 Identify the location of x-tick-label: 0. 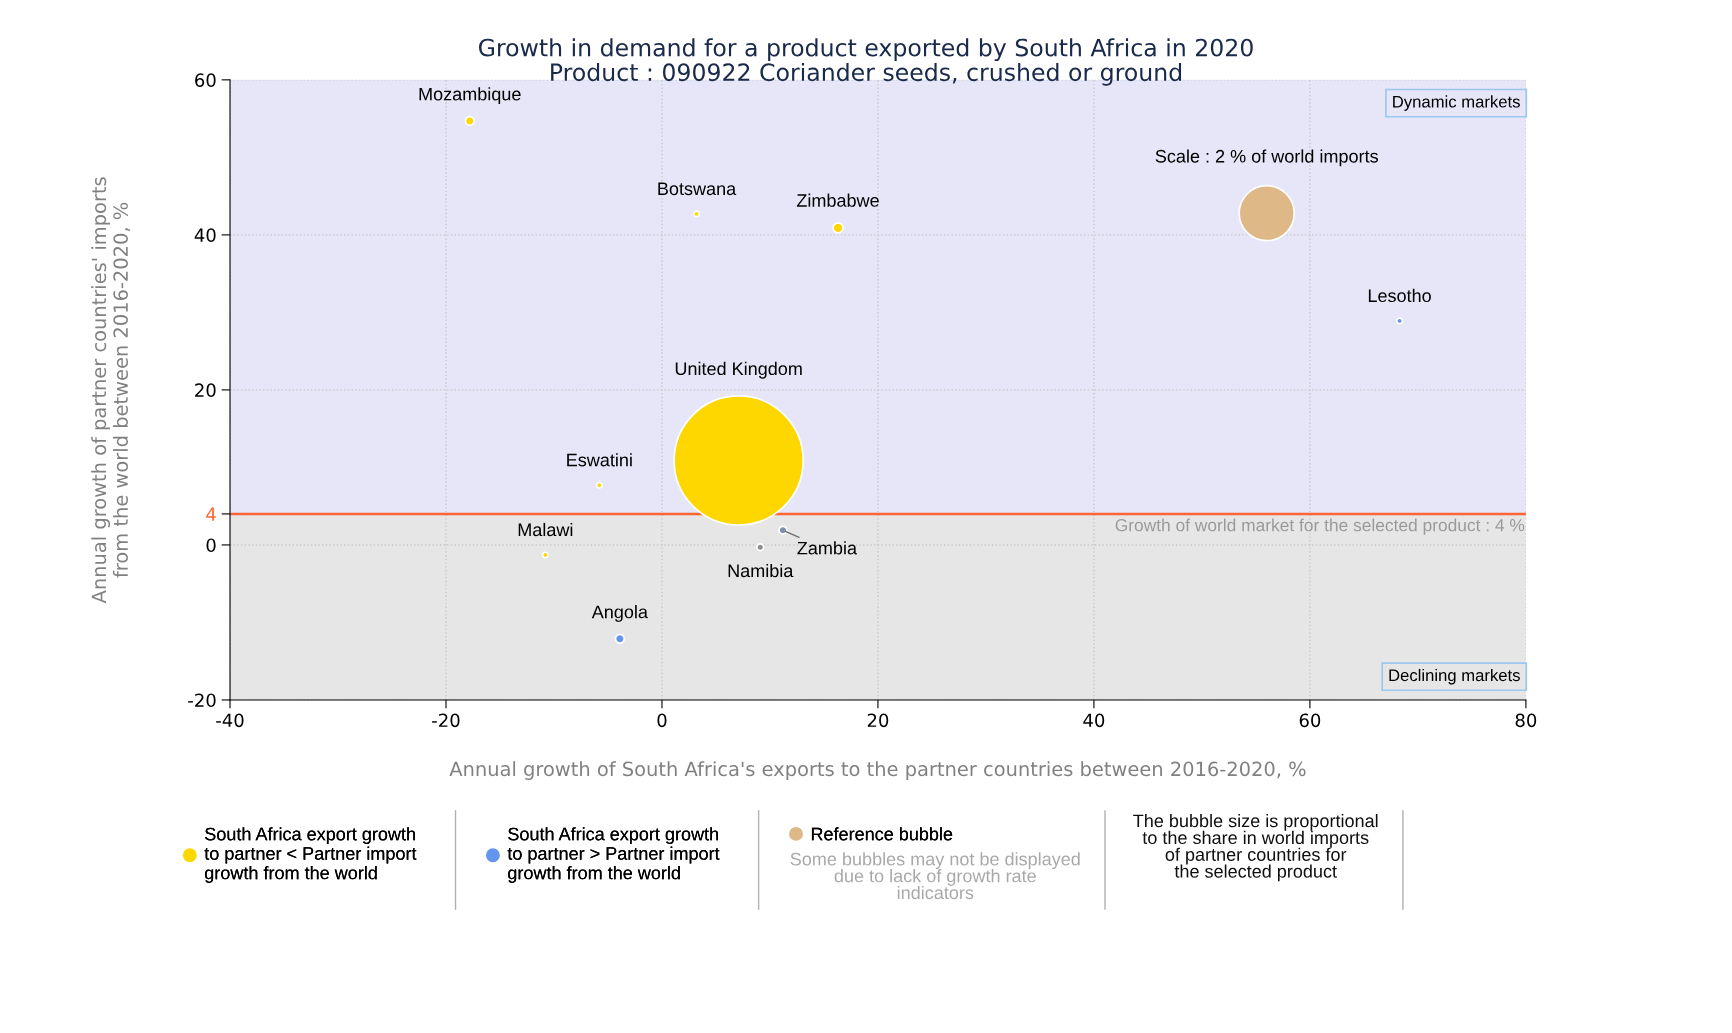
(662, 720).